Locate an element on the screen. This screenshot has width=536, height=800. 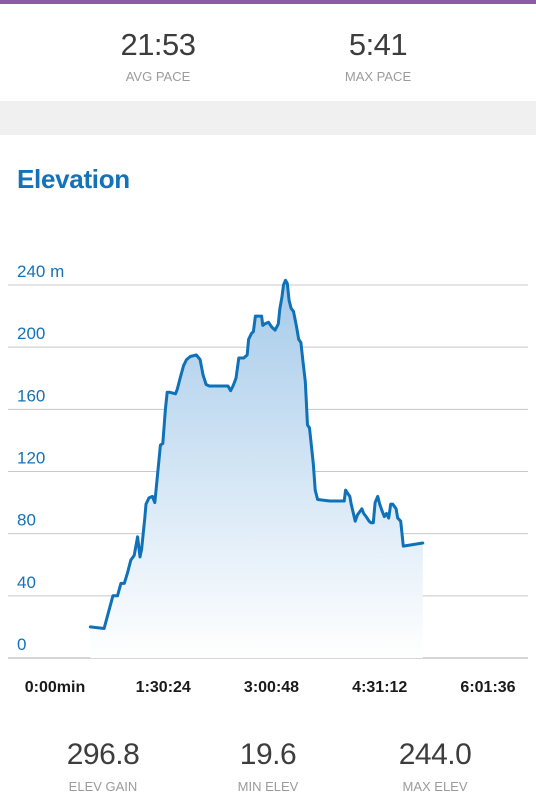
section-divider is located at coordinates (268, 118).